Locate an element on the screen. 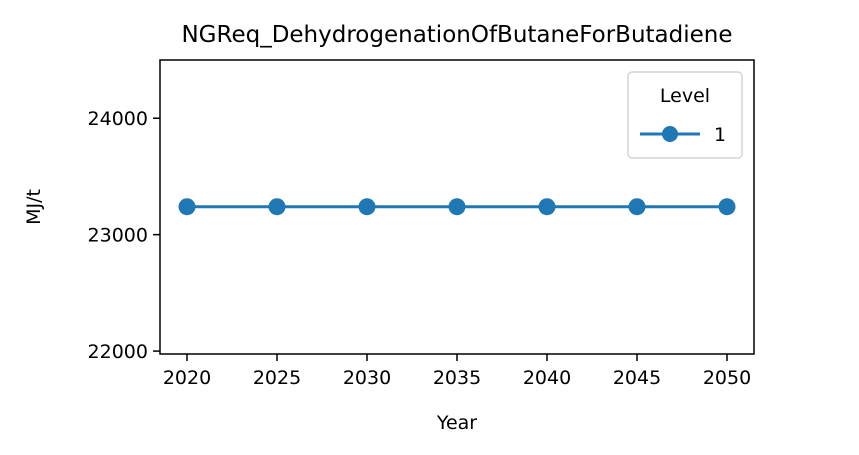 The image size is (859, 455). x-axis-label: Year is located at coordinates (456, 423).